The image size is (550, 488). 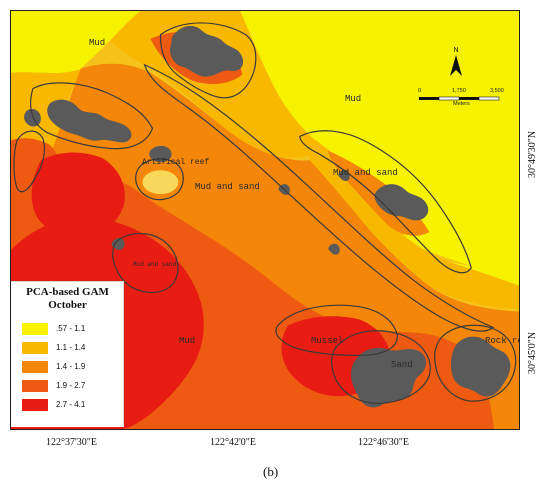 I want to click on legend-label: 2.7 - 4.1, so click(x=71, y=405).